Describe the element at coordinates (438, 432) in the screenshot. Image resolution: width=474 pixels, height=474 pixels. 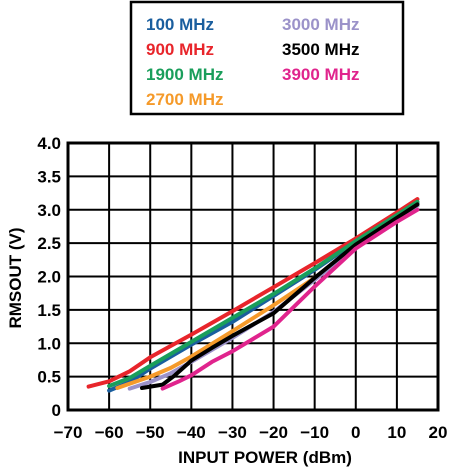
I see `x-tick-label: 20` at that location.